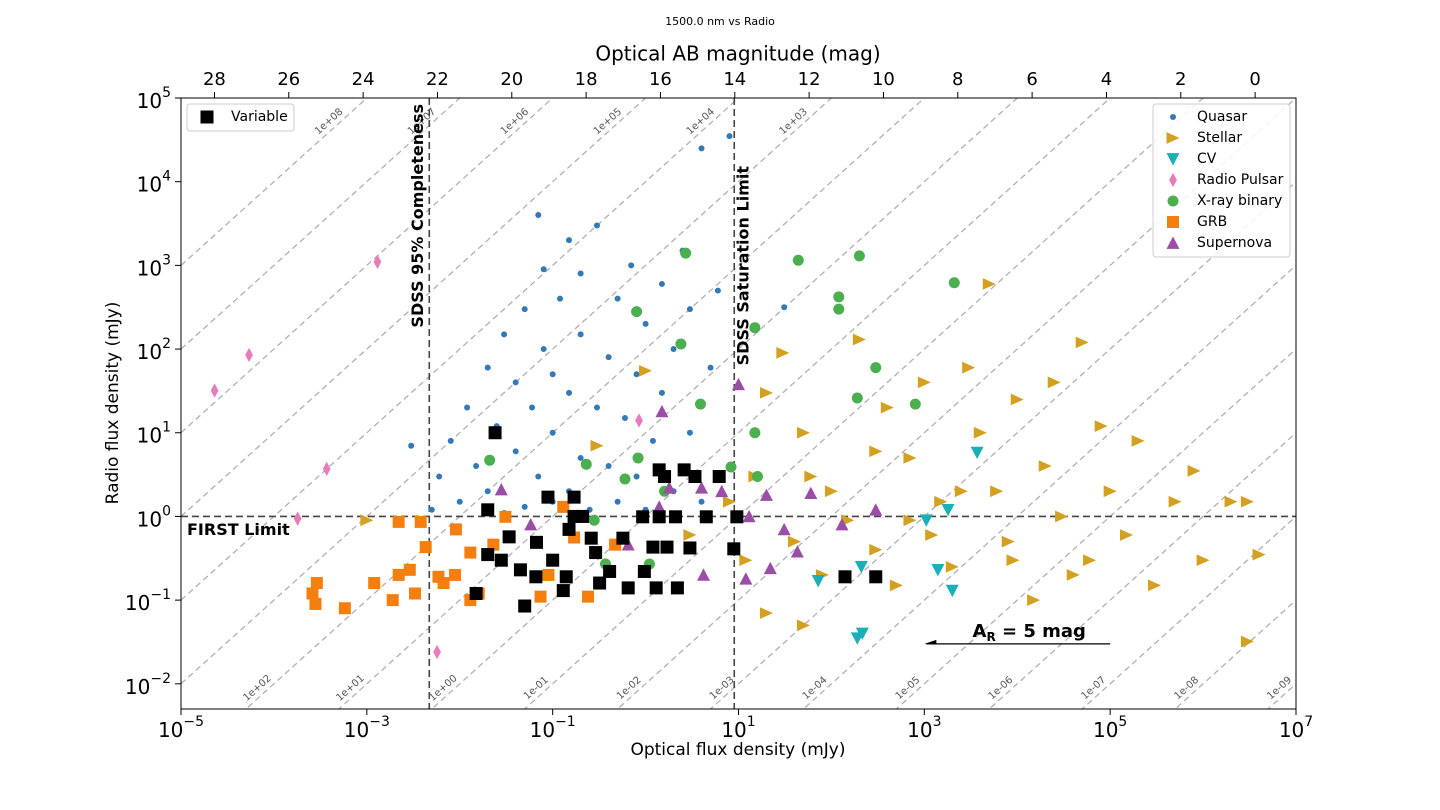 Image resolution: width=1440 pixels, height=810 pixels. What do you see at coordinates (743, 266) in the screenshot?
I see `reference-label: SDSS Saturation Limit` at bounding box center [743, 266].